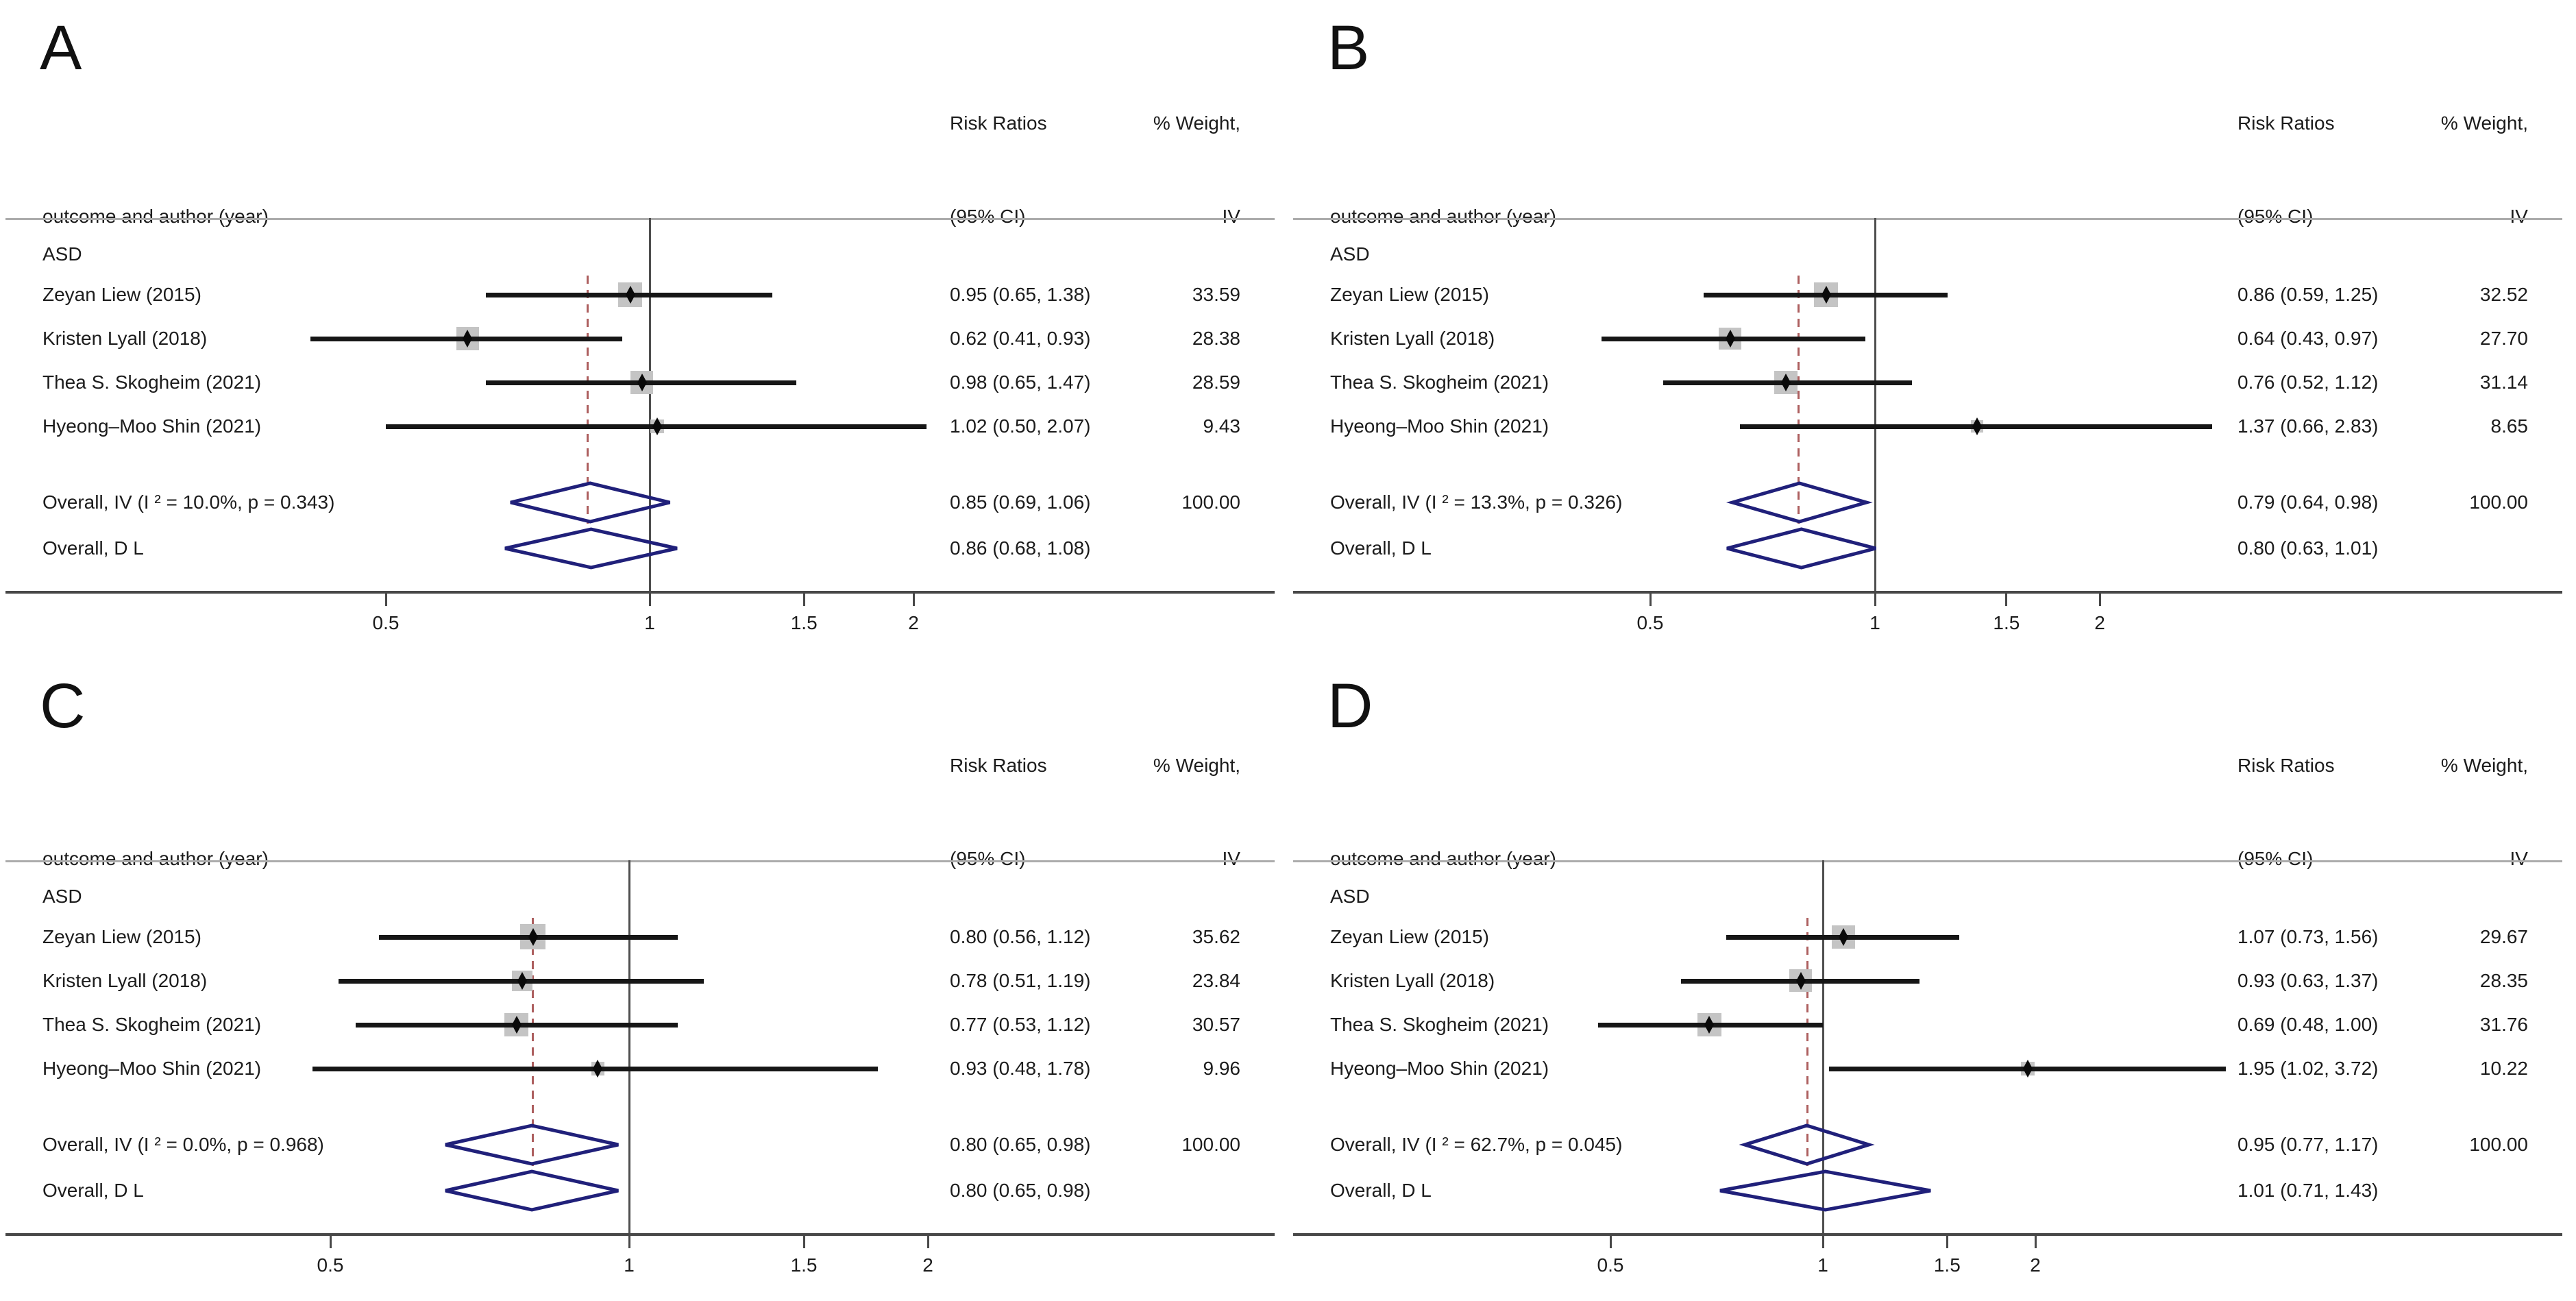 The height and width of the screenshot is (1301, 2576). What do you see at coordinates (1350, 706) in the screenshot?
I see `panel-letter: D` at bounding box center [1350, 706].